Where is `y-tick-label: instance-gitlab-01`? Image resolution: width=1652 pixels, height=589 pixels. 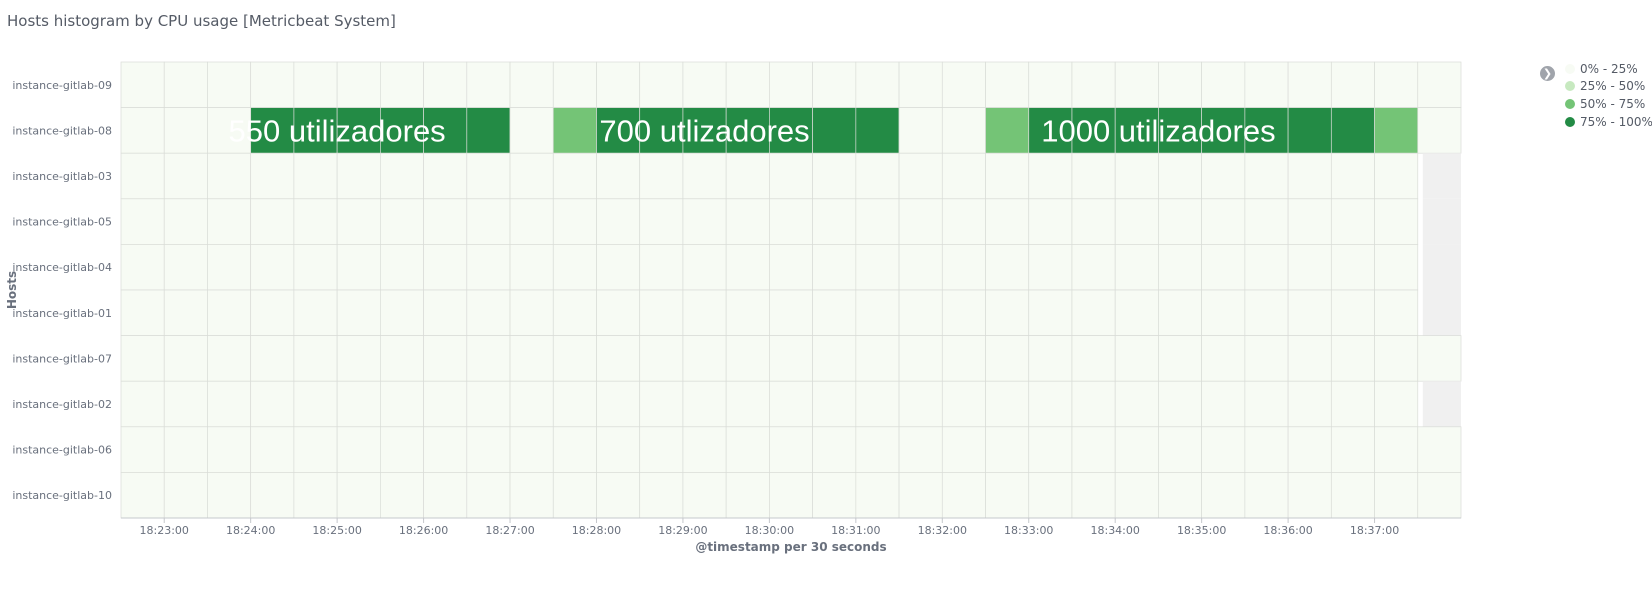
y-tick-label: instance-gitlab-01 is located at coordinates (62, 313).